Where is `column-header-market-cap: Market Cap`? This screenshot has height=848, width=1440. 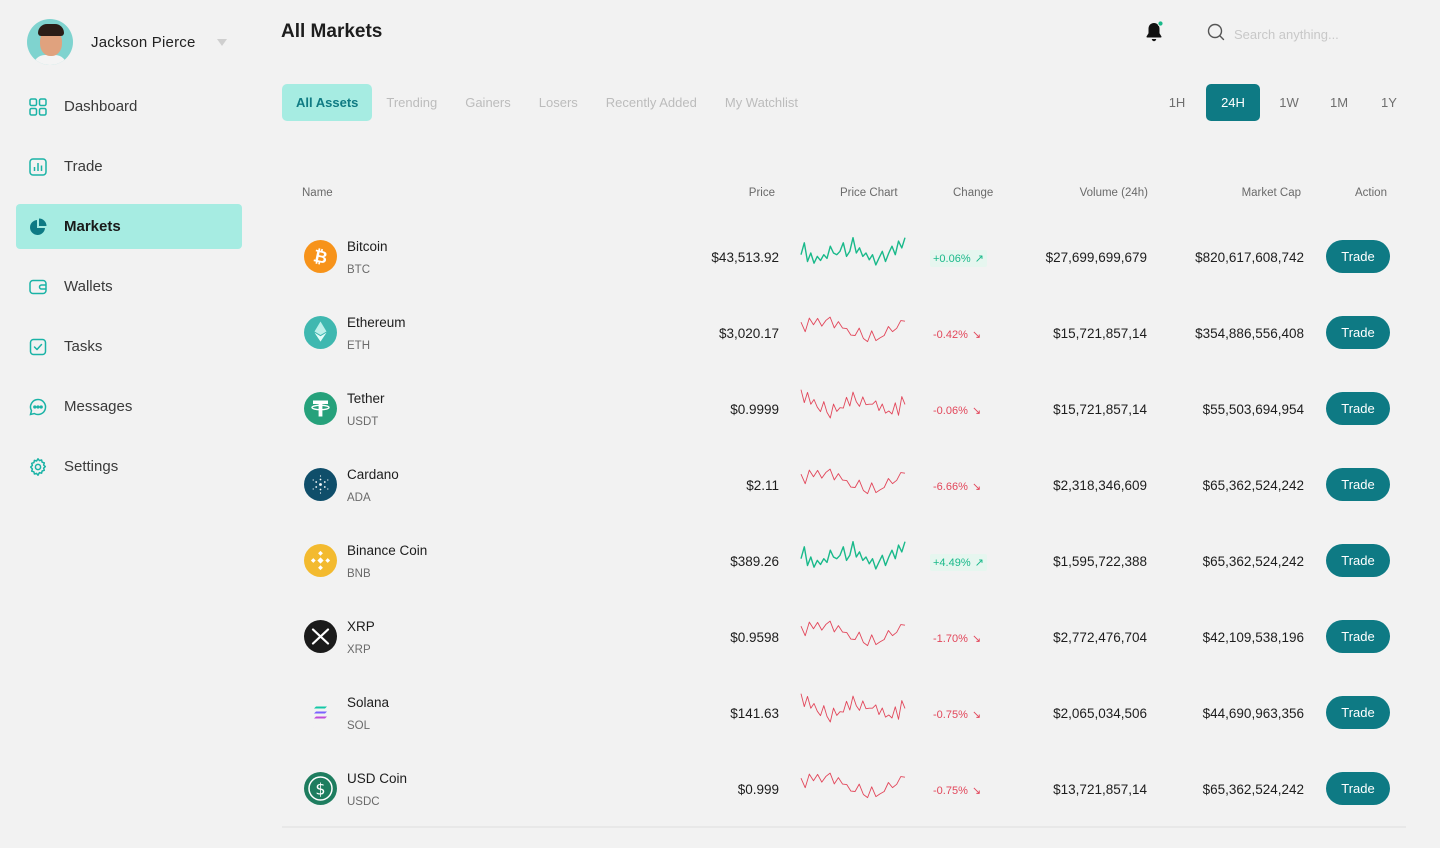
column-header-market-cap: Market Cap is located at coordinates (1271, 193).